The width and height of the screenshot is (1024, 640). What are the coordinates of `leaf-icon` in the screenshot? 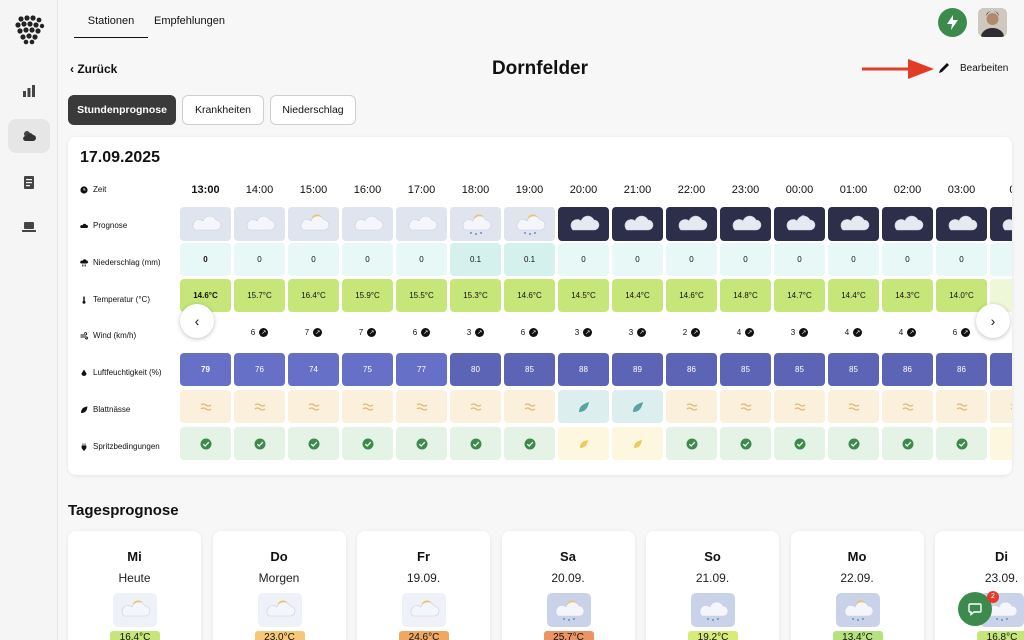 It's located at (84, 409).